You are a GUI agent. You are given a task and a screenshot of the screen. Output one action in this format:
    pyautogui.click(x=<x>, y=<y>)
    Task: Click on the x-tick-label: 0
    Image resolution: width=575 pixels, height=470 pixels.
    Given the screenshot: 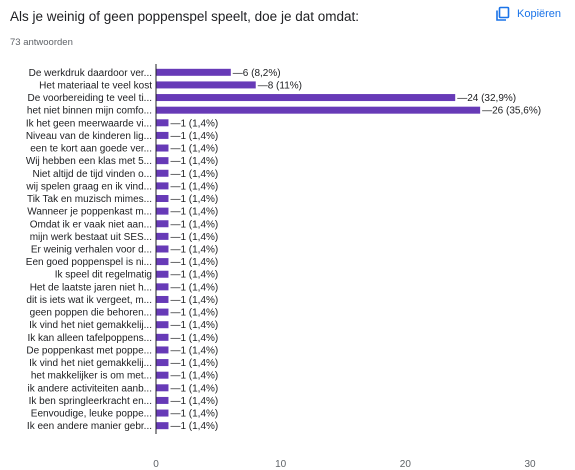 What is the action you would take?
    pyautogui.click(x=156, y=464)
    